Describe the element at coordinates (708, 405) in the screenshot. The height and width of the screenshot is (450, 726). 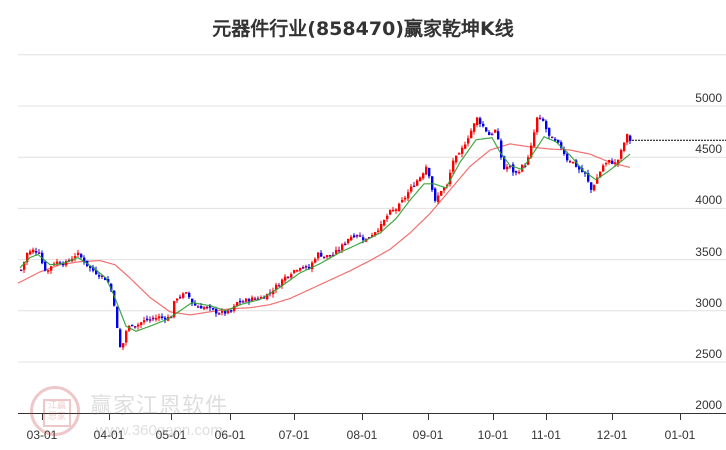
I see `y-tick-label: 2000` at that location.